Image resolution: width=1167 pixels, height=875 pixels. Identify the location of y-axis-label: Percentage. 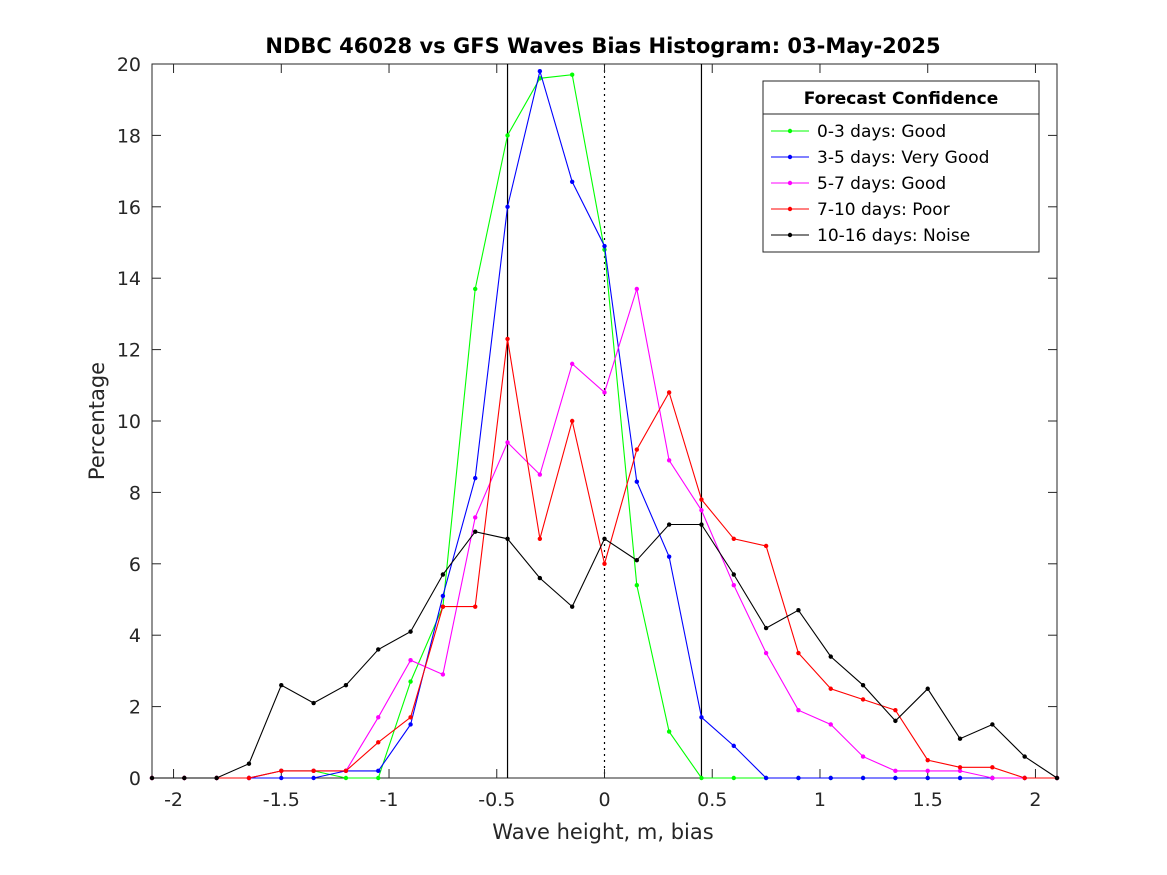
(97, 421).